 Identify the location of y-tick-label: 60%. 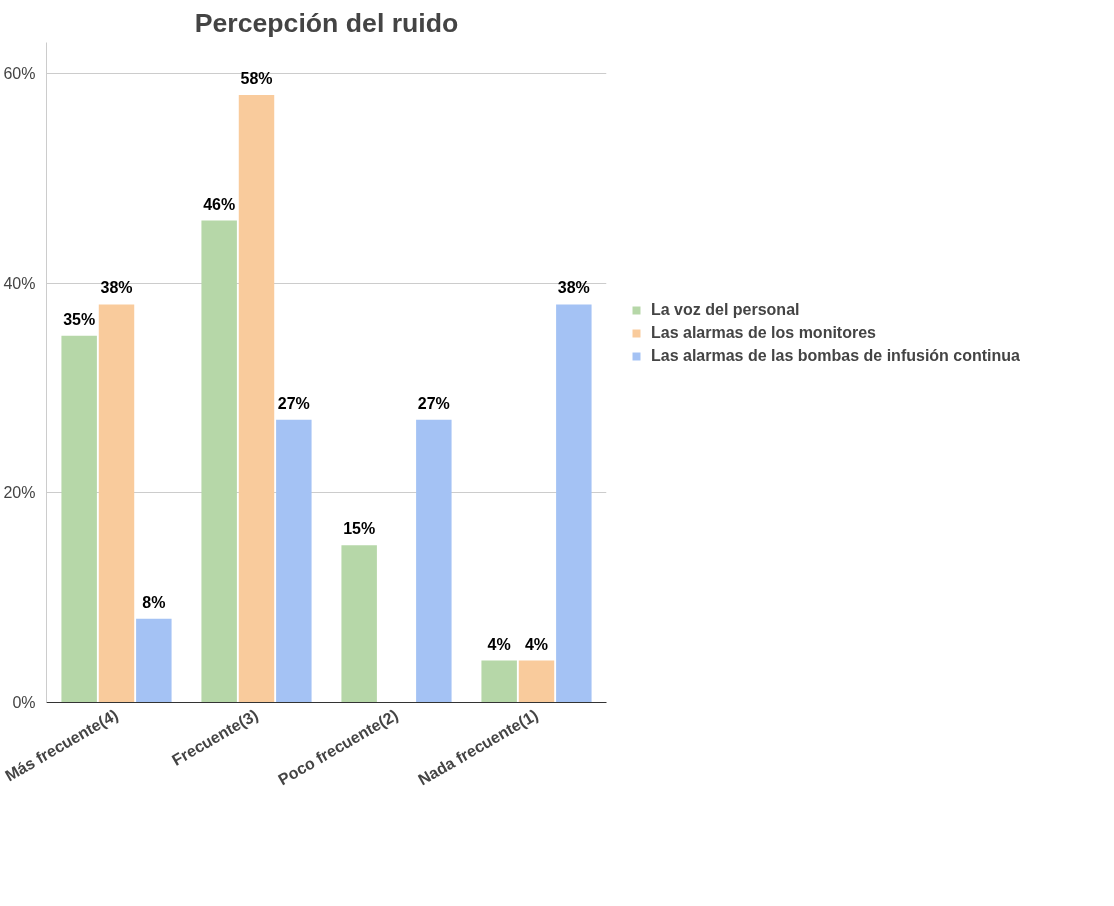
(19, 74).